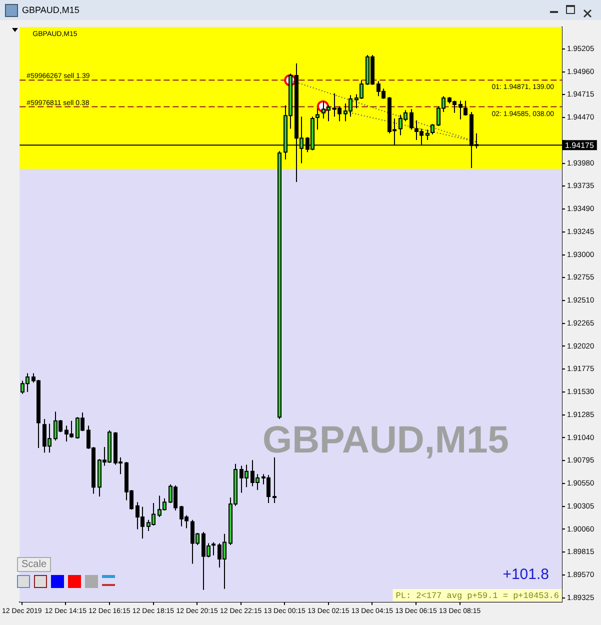  Describe the element at coordinates (385, 440) in the screenshot. I see `annotation: GBPAUD,M15` at that location.